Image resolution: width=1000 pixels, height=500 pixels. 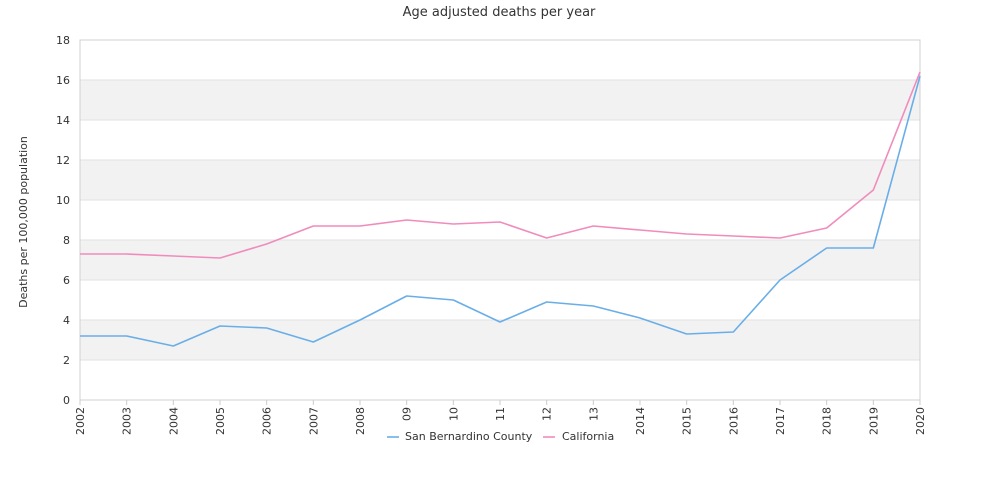 I want to click on x-tick-label: 2018, so click(x=827, y=421).